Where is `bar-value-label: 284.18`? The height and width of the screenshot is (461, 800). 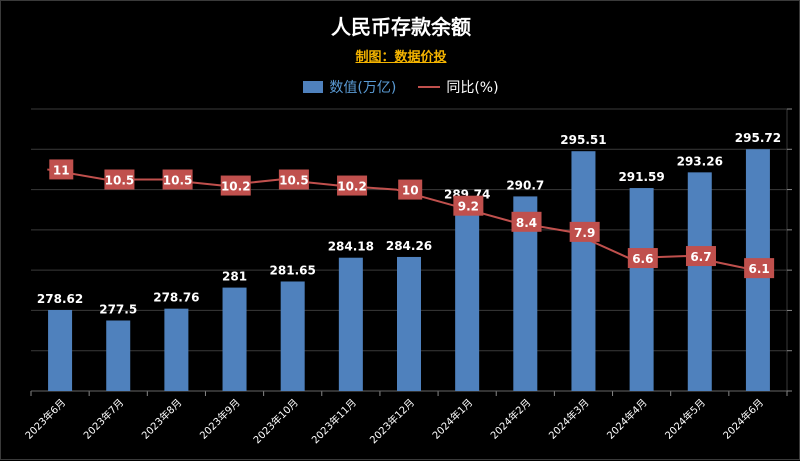
bar-value-label: 284.18 is located at coordinates (351, 247).